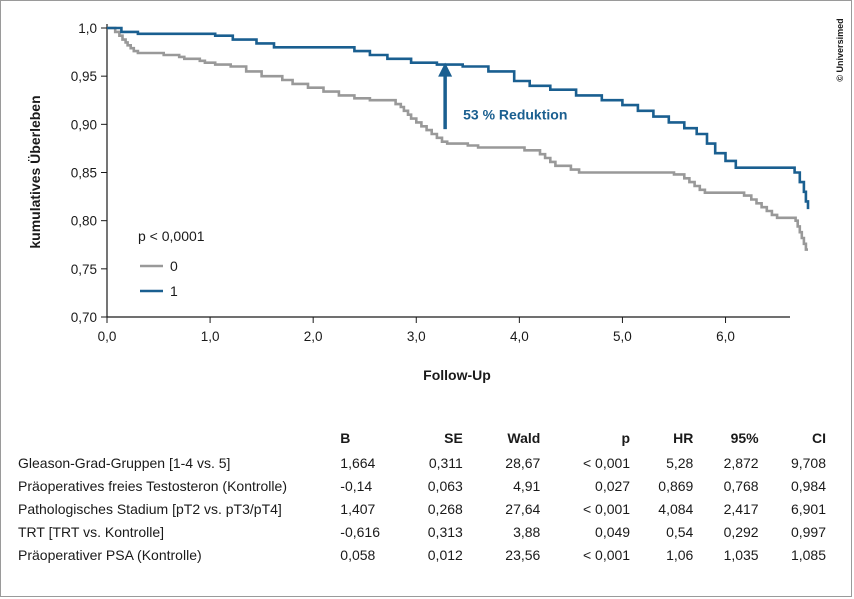 The width and height of the screenshot is (854, 599). Describe the element at coordinates (210, 336) in the screenshot. I see `x-tick-label: 1,0` at that location.